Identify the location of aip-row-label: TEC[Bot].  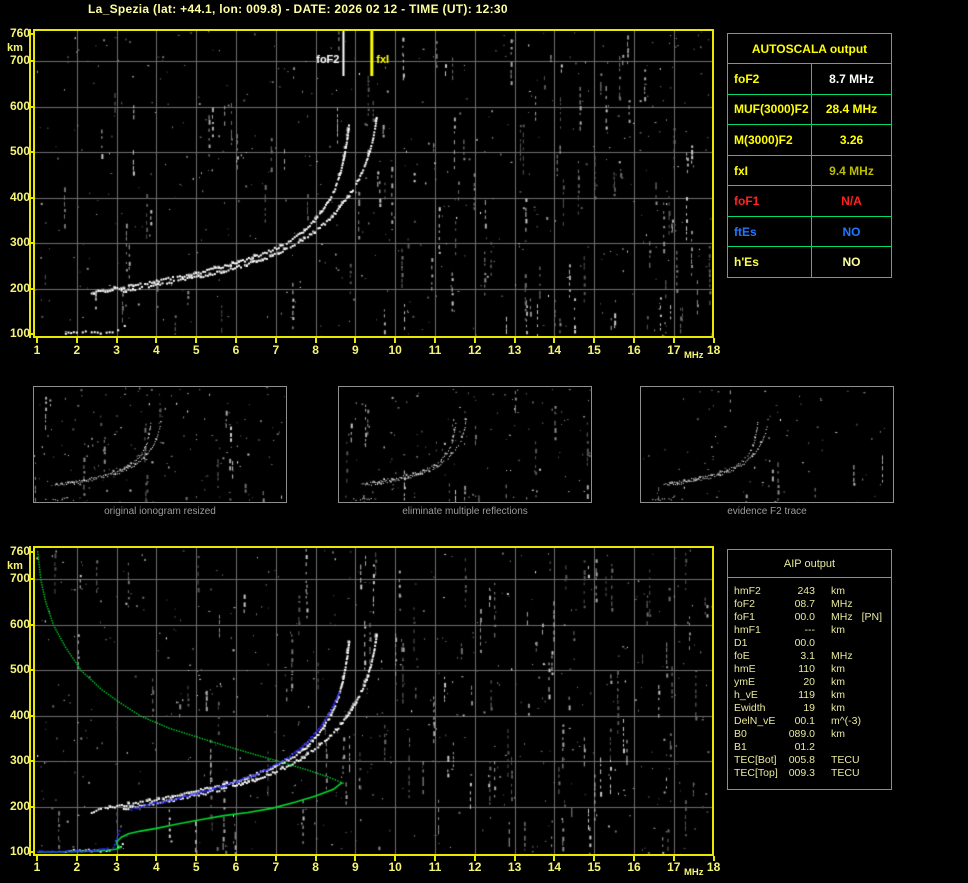
(755, 760).